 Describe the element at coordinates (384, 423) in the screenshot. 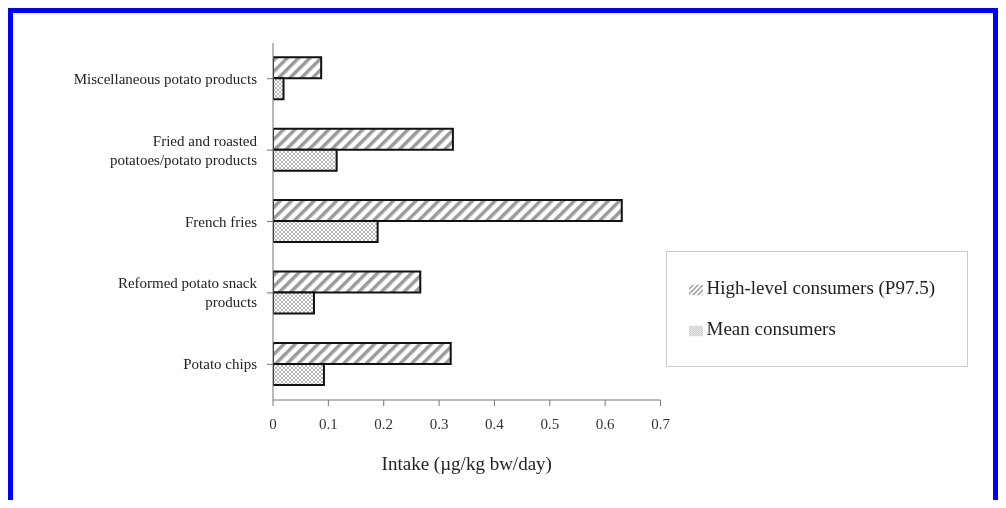

I see `x-tick-label: 0.2` at that location.